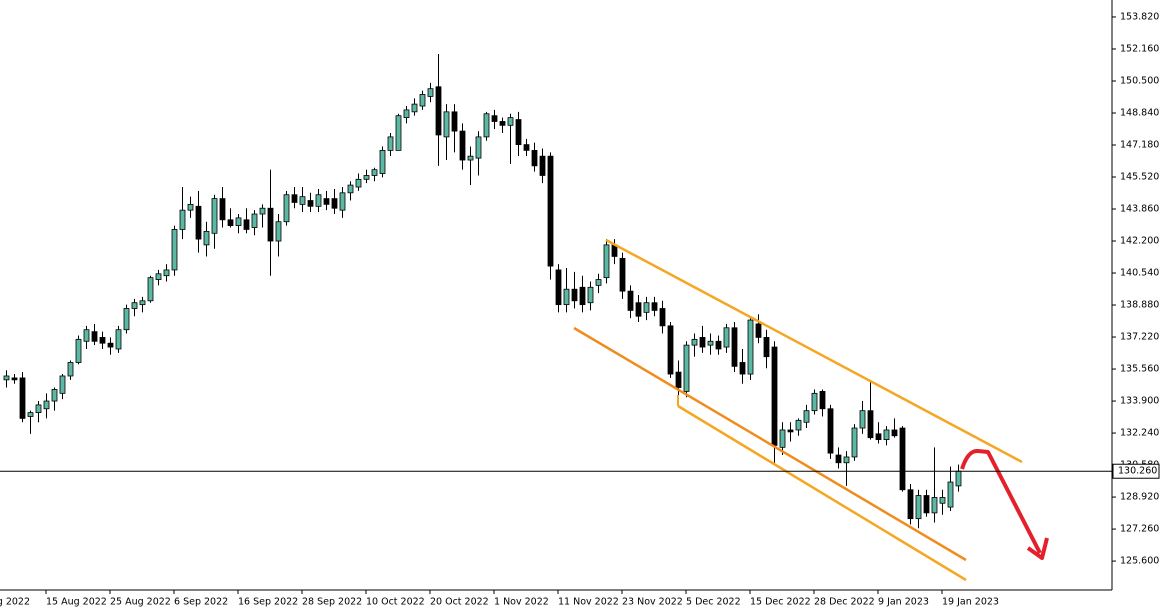  Describe the element at coordinates (201, 602) in the screenshot. I see `x-tick-label: 6 Sep 2022` at that location.